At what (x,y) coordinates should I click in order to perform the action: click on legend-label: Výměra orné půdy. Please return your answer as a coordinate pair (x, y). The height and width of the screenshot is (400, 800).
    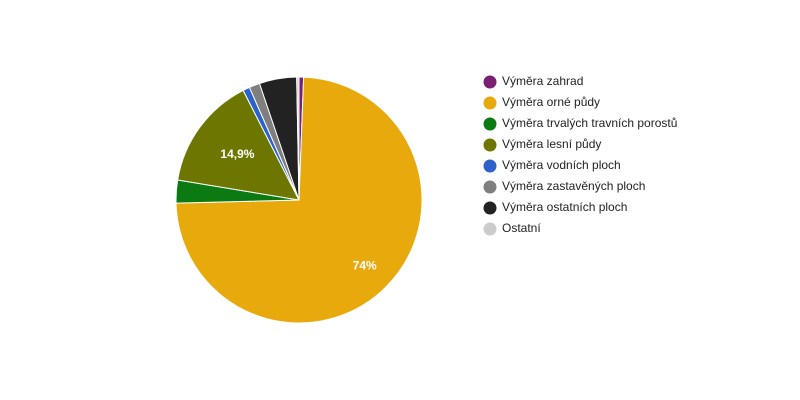
    Looking at the image, I should click on (551, 102).